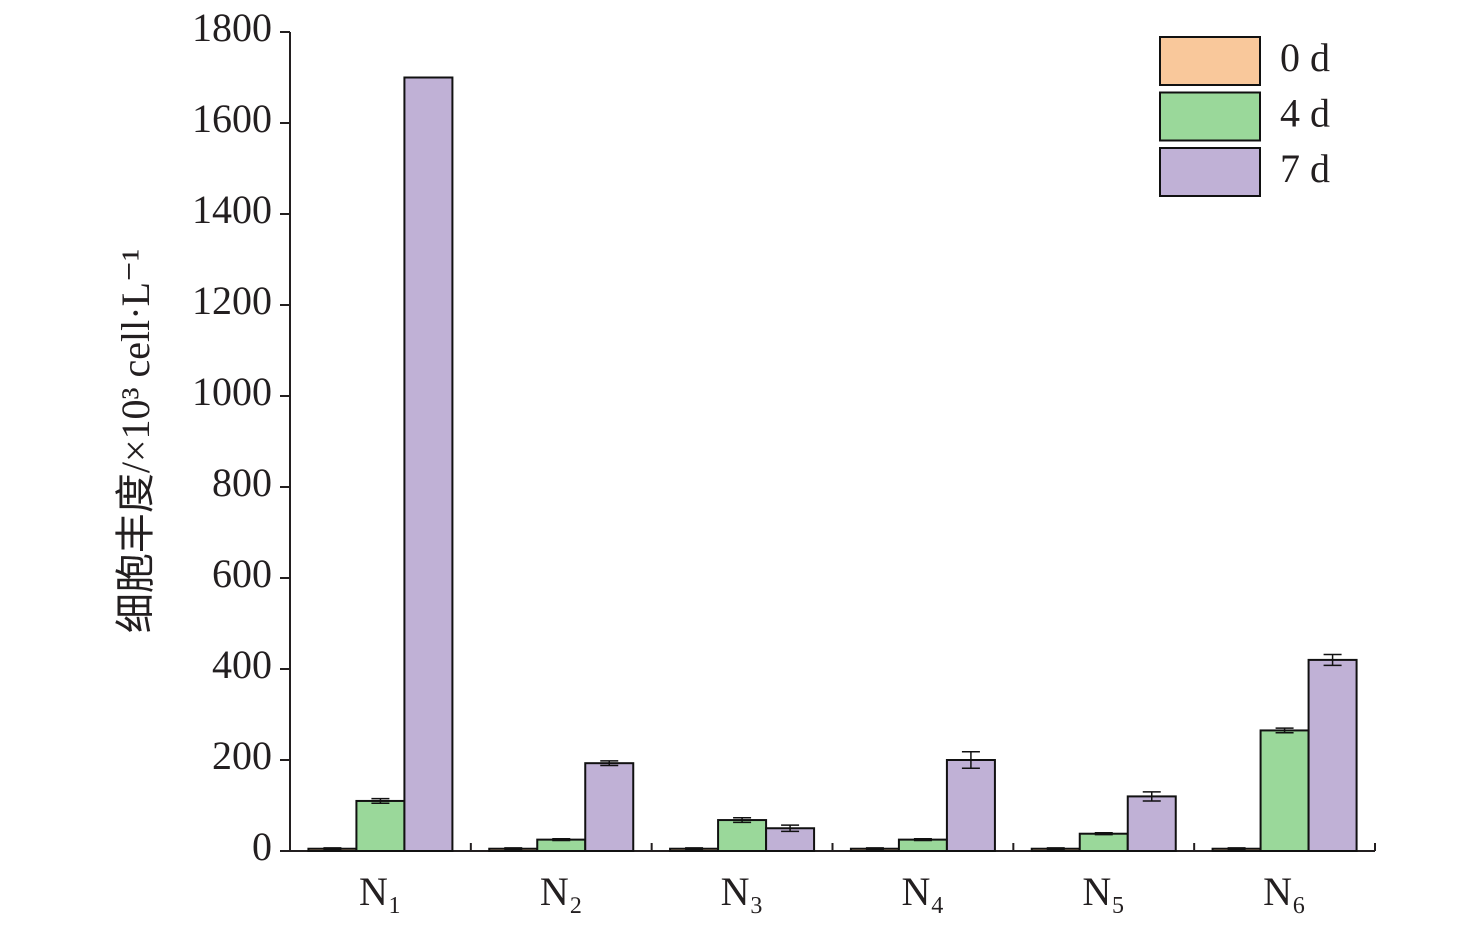 The image size is (1476, 938). What do you see at coordinates (242, 482) in the screenshot?
I see `y-tick-label: 800` at bounding box center [242, 482].